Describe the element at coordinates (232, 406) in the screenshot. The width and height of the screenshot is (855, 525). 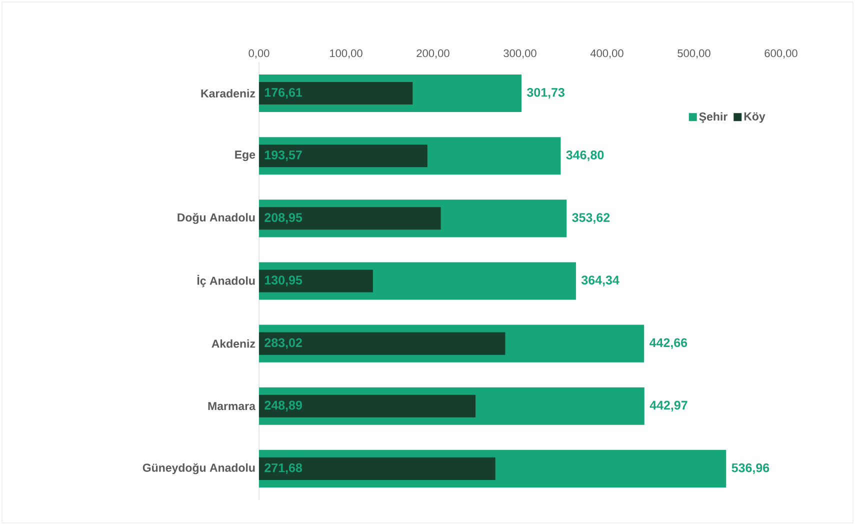
I see `y-tick-label: Marmara` at that location.